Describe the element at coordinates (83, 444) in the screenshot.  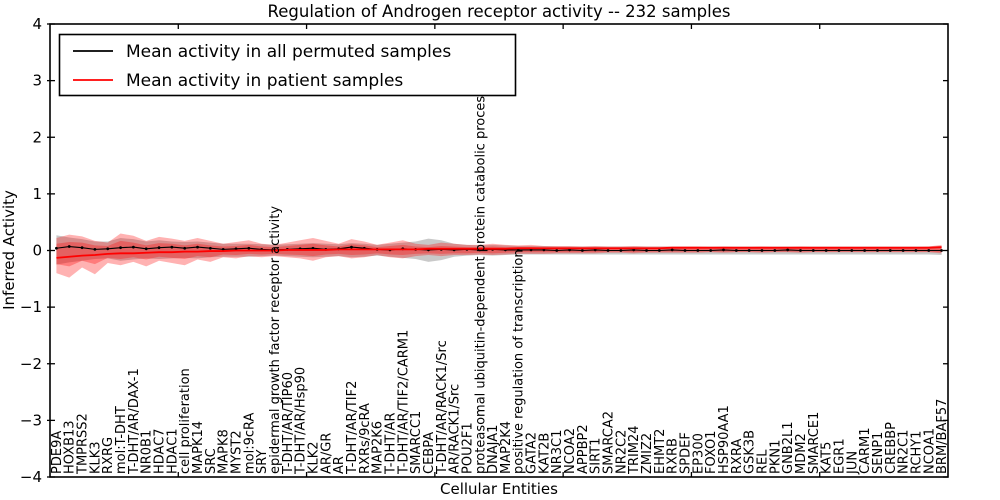
I see `x-tick-label: TMPRSS2` at that location.